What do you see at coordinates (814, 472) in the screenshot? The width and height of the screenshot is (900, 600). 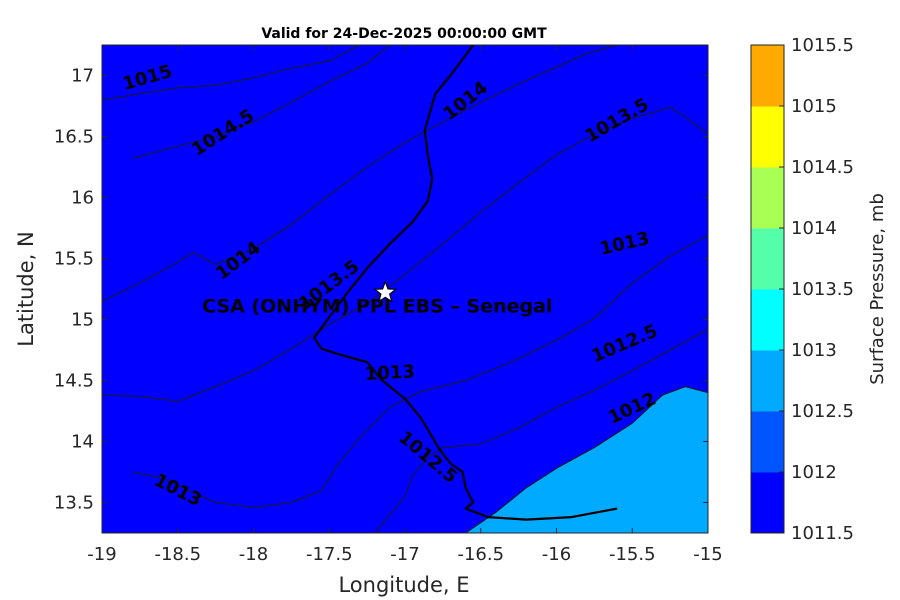 I see `colorbar-tick-label: 1012` at bounding box center [814, 472].